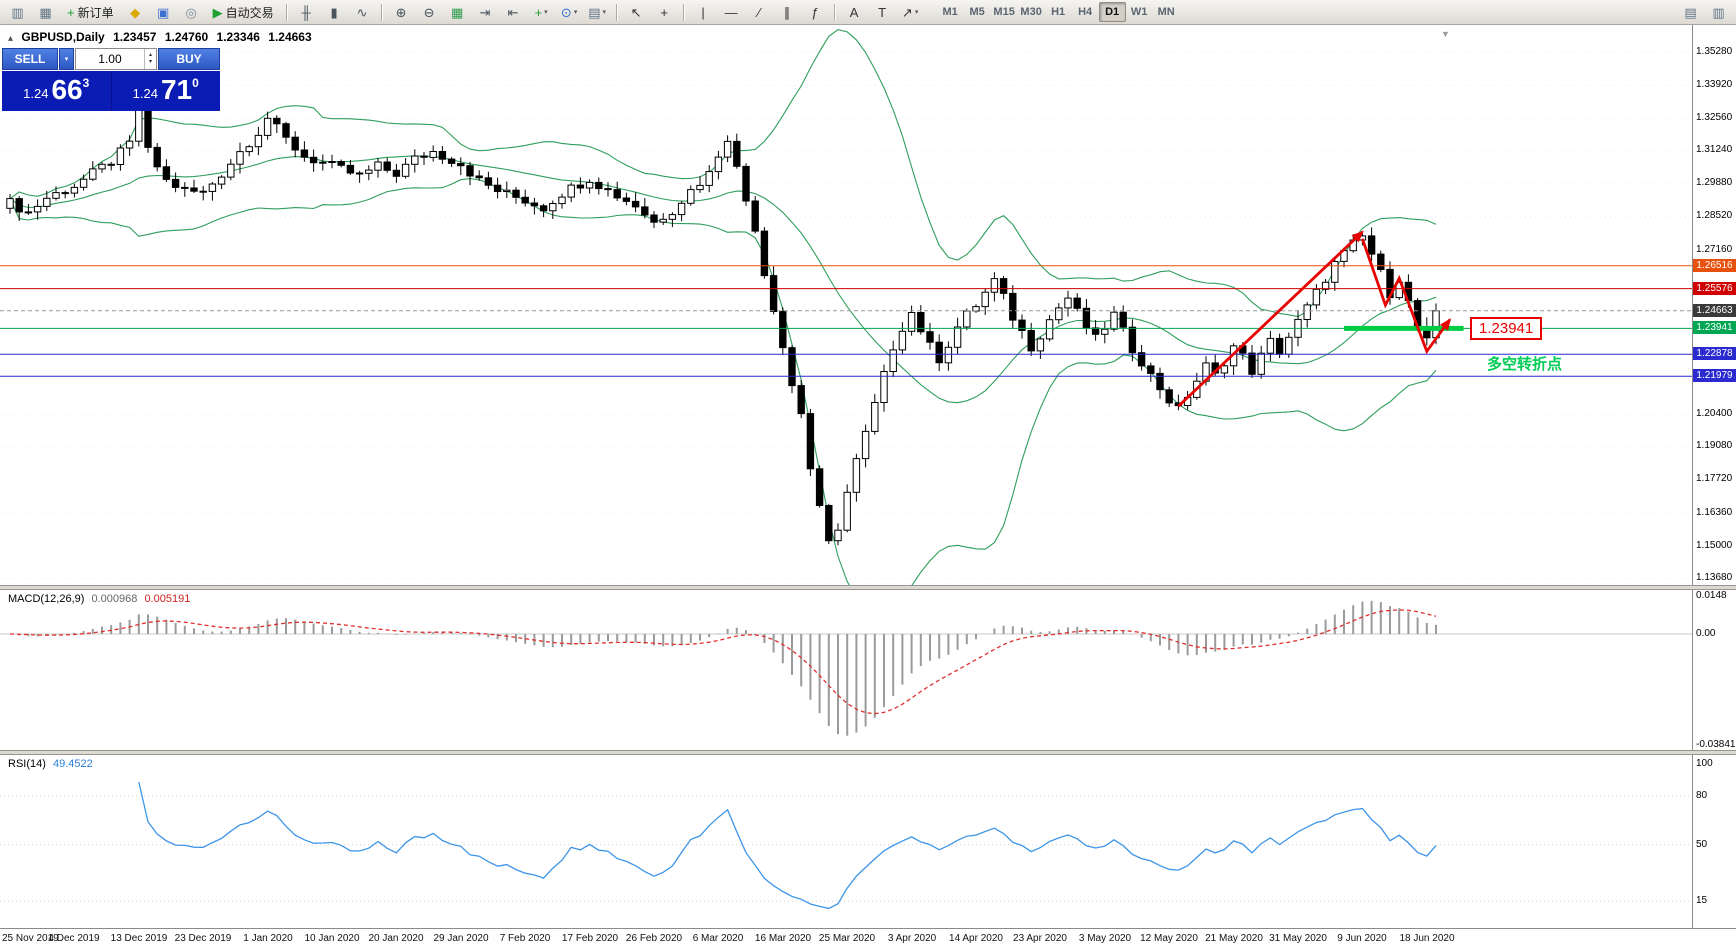  Describe the element at coordinates (1058, 12) in the screenshot. I see `timeframe-h1: H1` at that location.